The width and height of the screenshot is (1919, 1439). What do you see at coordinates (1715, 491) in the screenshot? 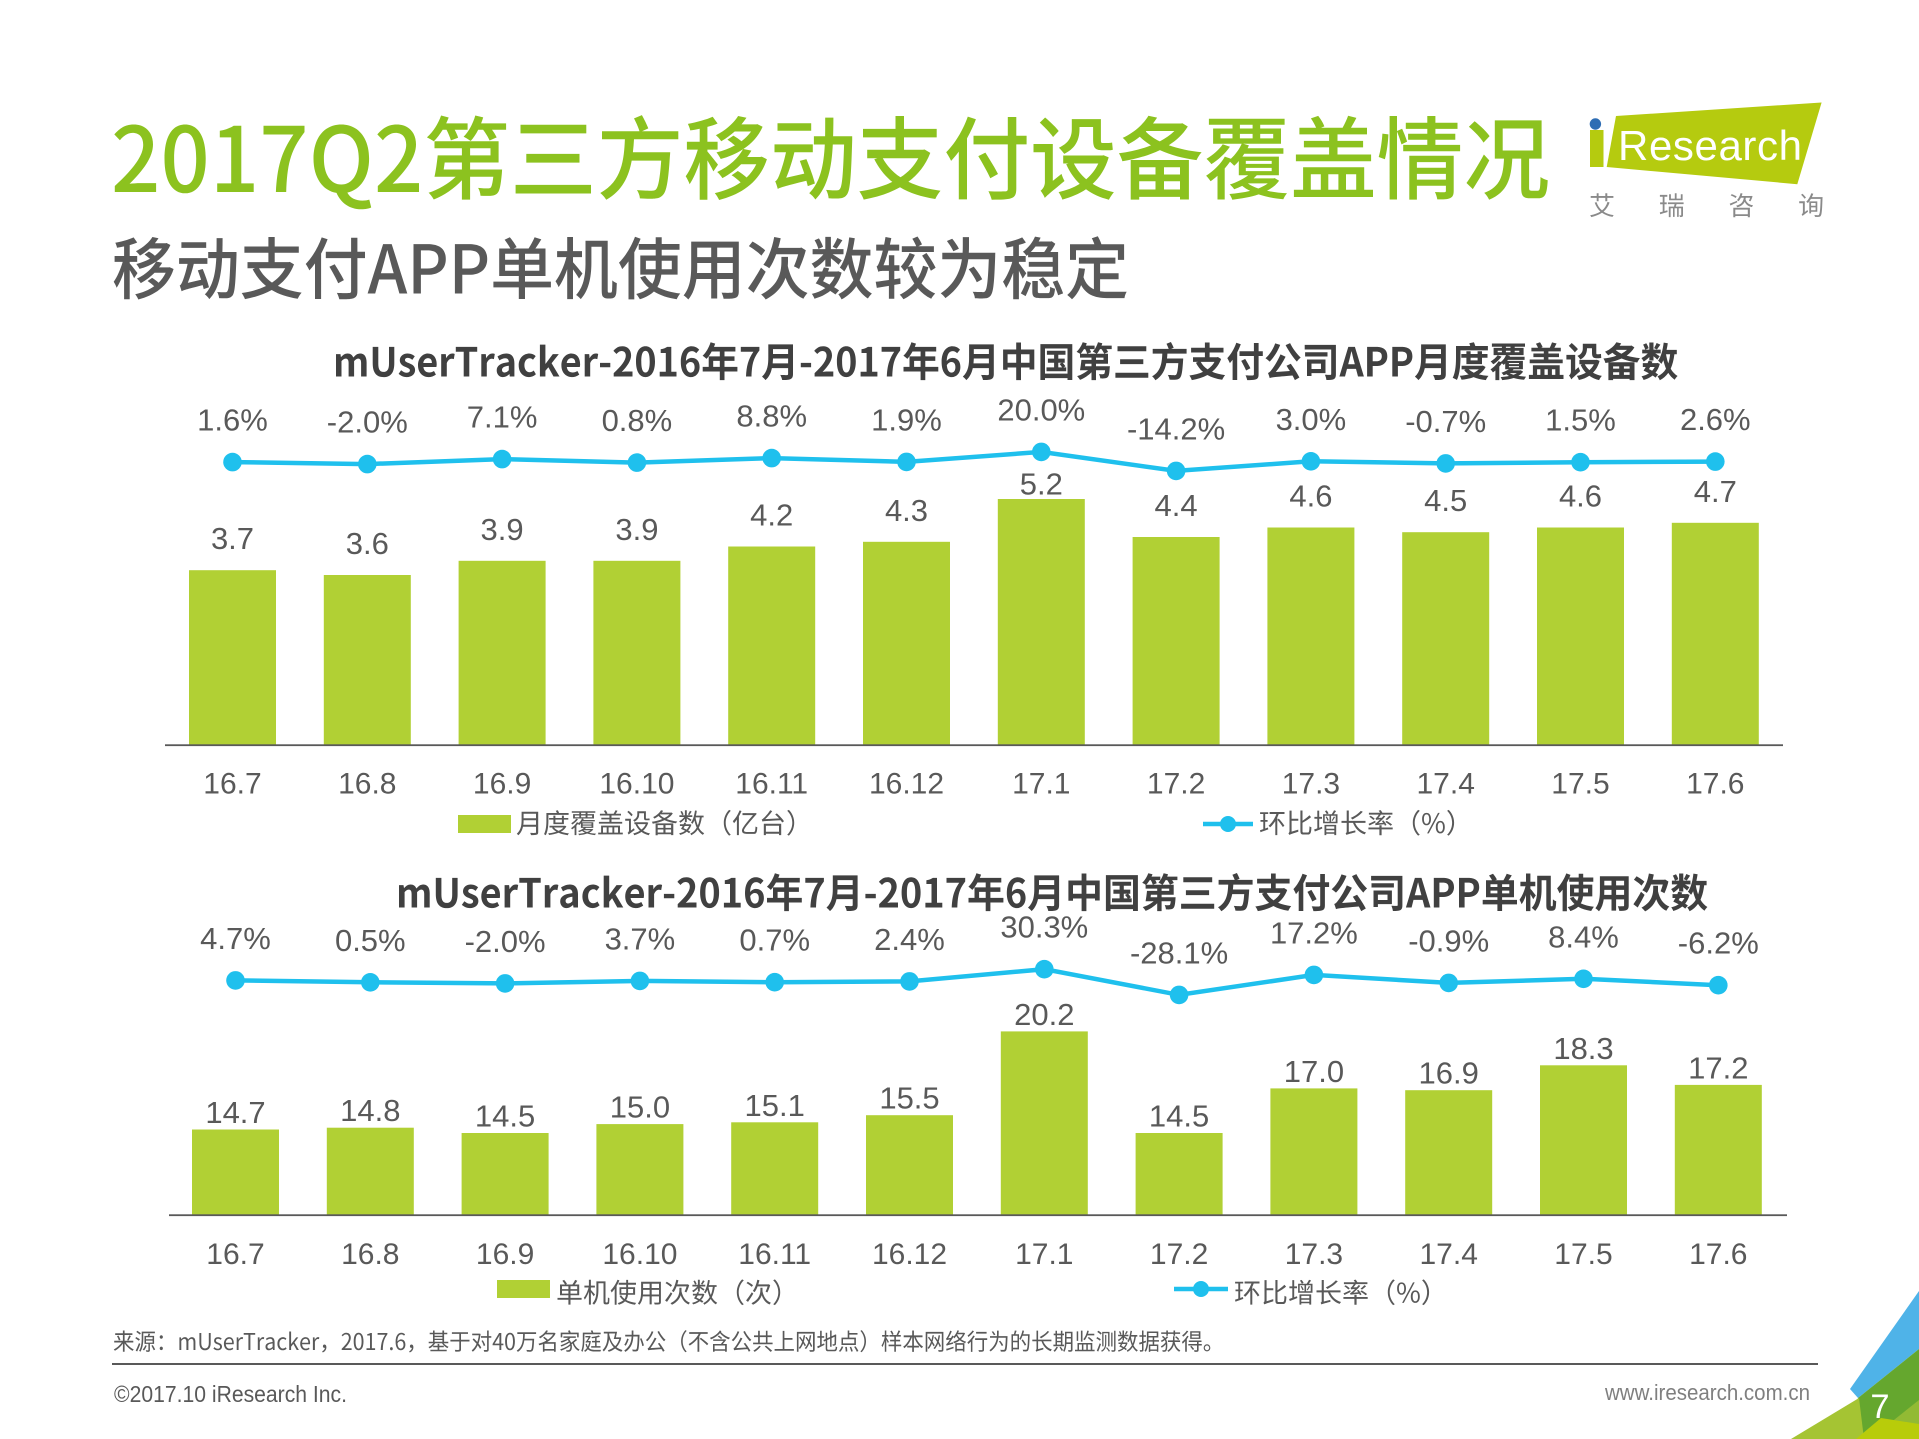
I see `svg-text: 4.7` at bounding box center [1715, 491].